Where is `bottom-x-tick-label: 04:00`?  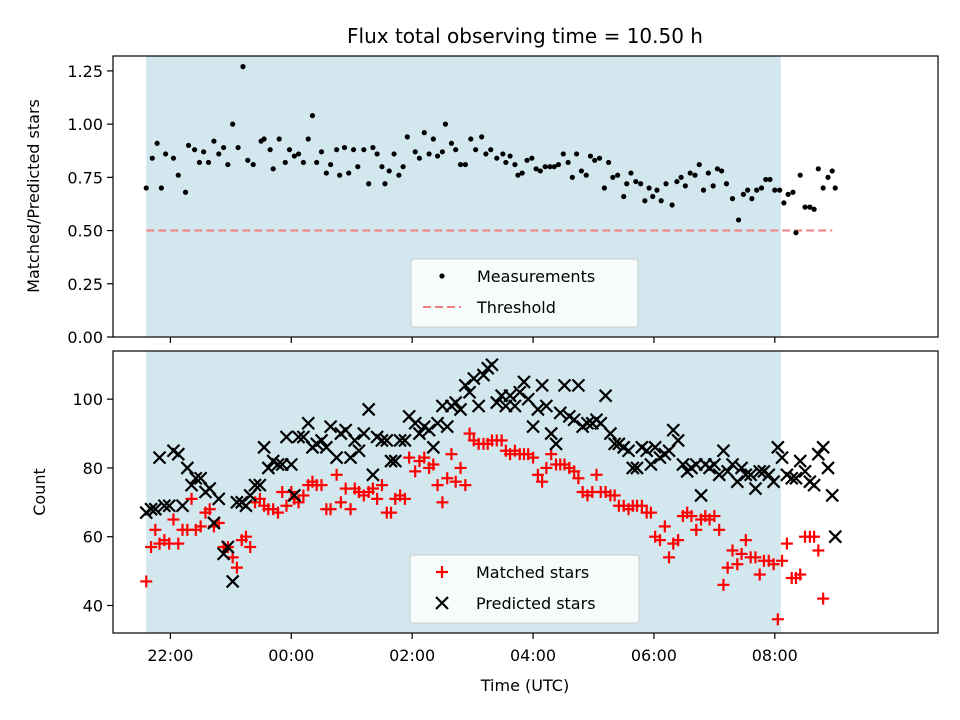
bottom-x-tick-label: 04:00 is located at coordinates (533, 655).